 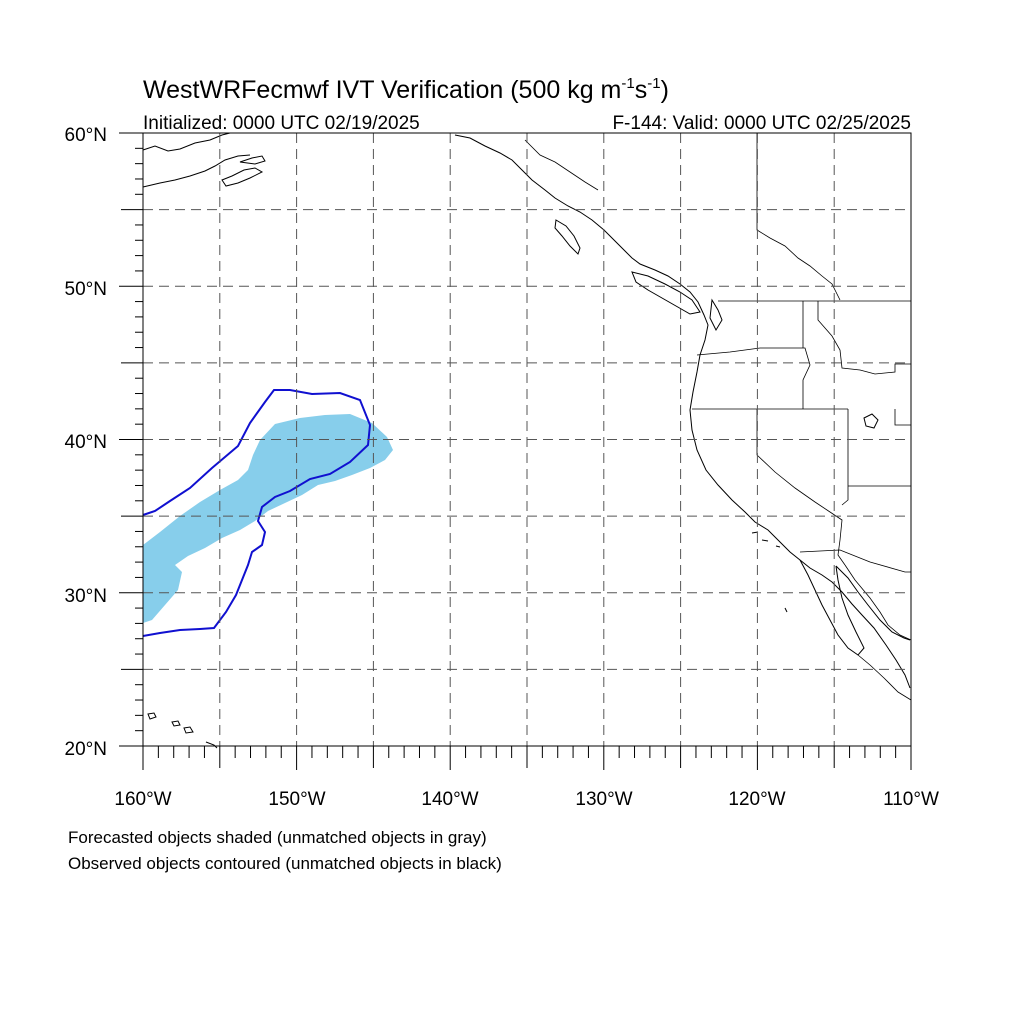 I want to click on wa-or-border, so click(x=753, y=378).